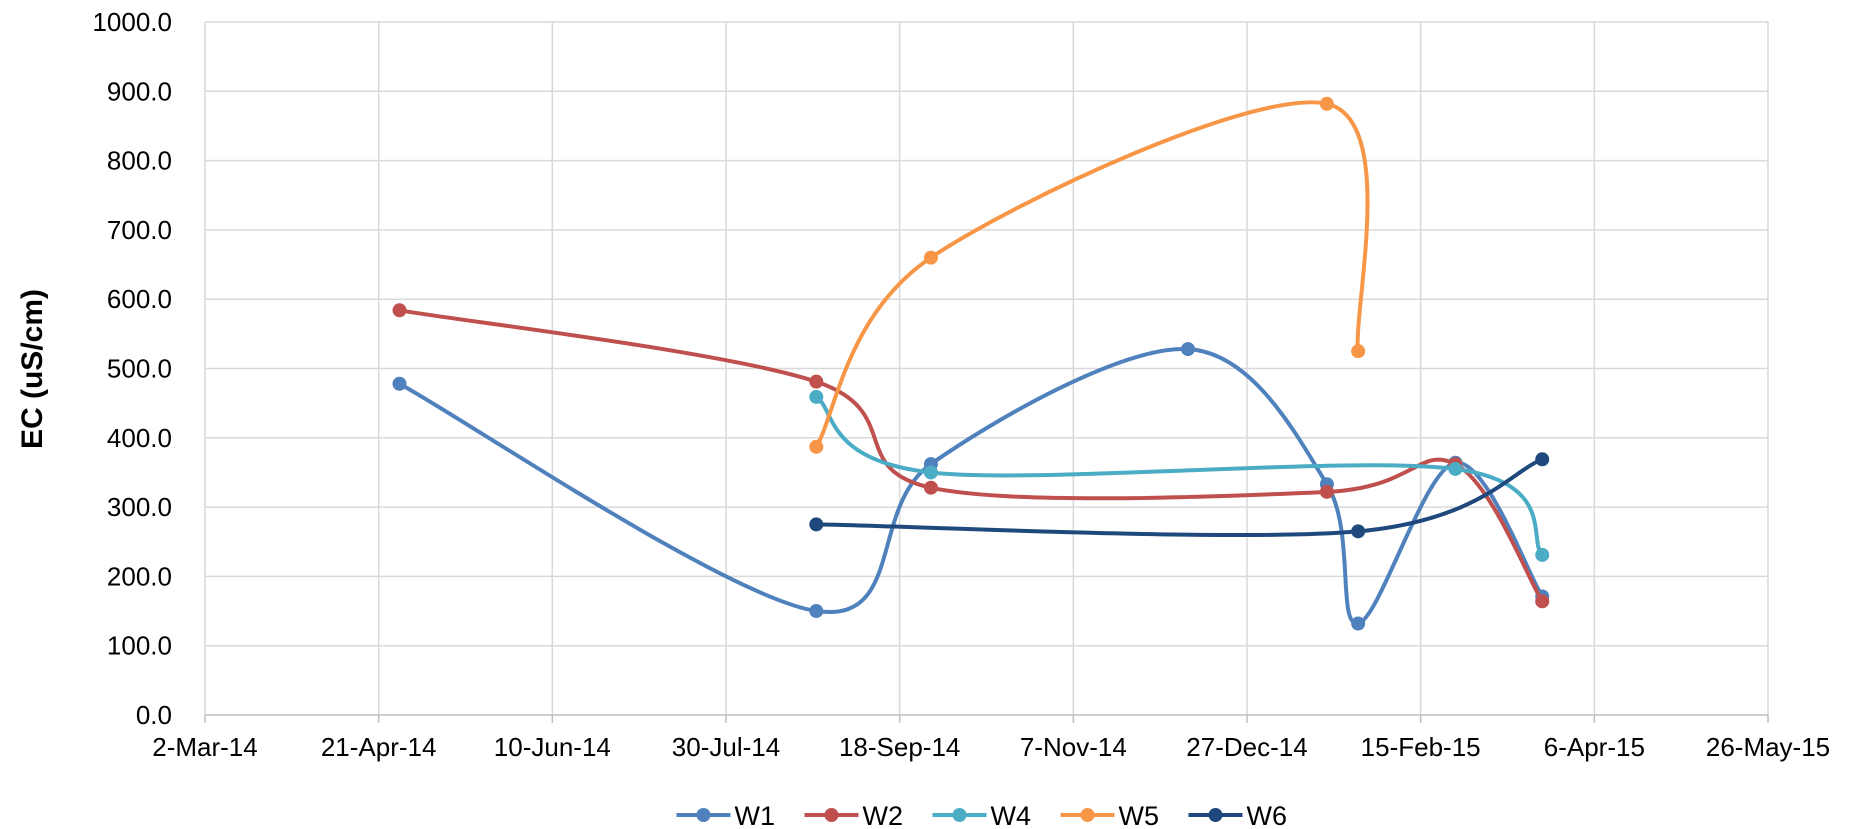 The height and width of the screenshot is (829, 1856). Describe the element at coordinates (1087, 815) in the screenshot. I see `legend-marker-w5` at that location.